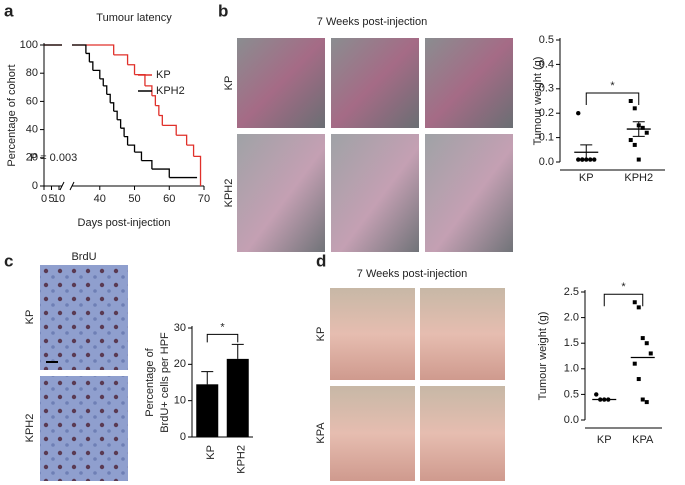  What do you see at coordinates (163, 75) in the screenshot?
I see `legend-label: KP` at bounding box center [163, 75].